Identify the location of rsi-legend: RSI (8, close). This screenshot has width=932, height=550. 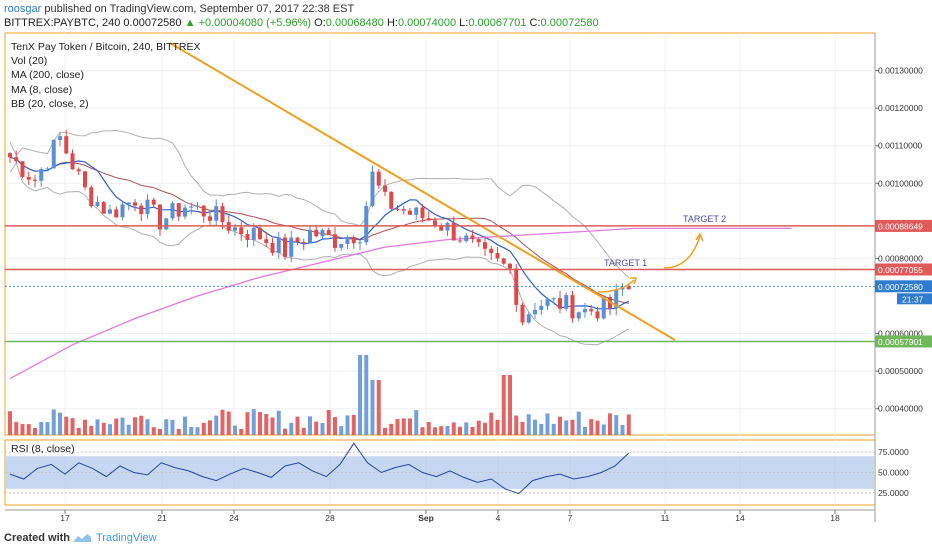
(43, 449).